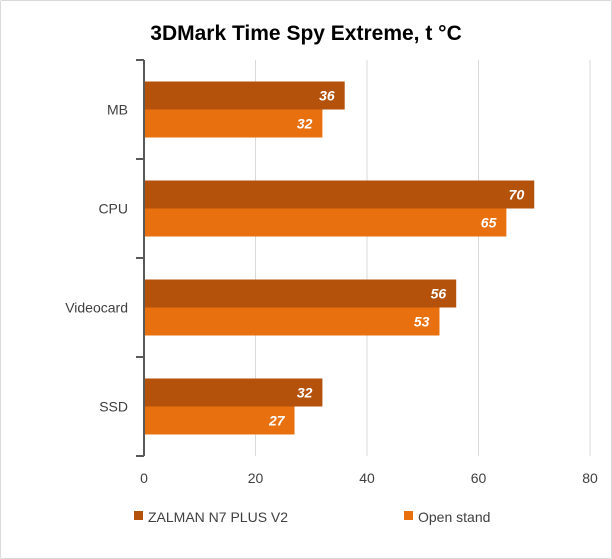 This screenshot has height=559, width=612. Describe the element at coordinates (218, 517) in the screenshot. I see `legend-label: ZALMAN N7 PLUS V2` at that location.